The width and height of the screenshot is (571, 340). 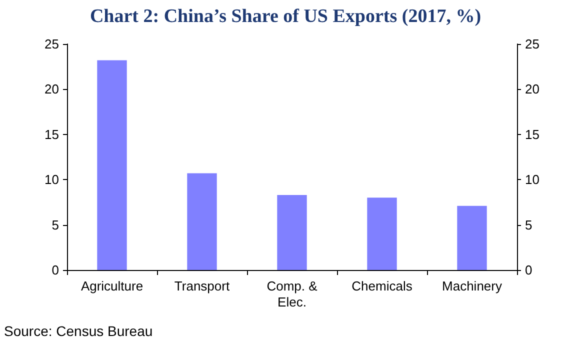 I want to click on y-tick-label: 25, so click(x=51, y=44).